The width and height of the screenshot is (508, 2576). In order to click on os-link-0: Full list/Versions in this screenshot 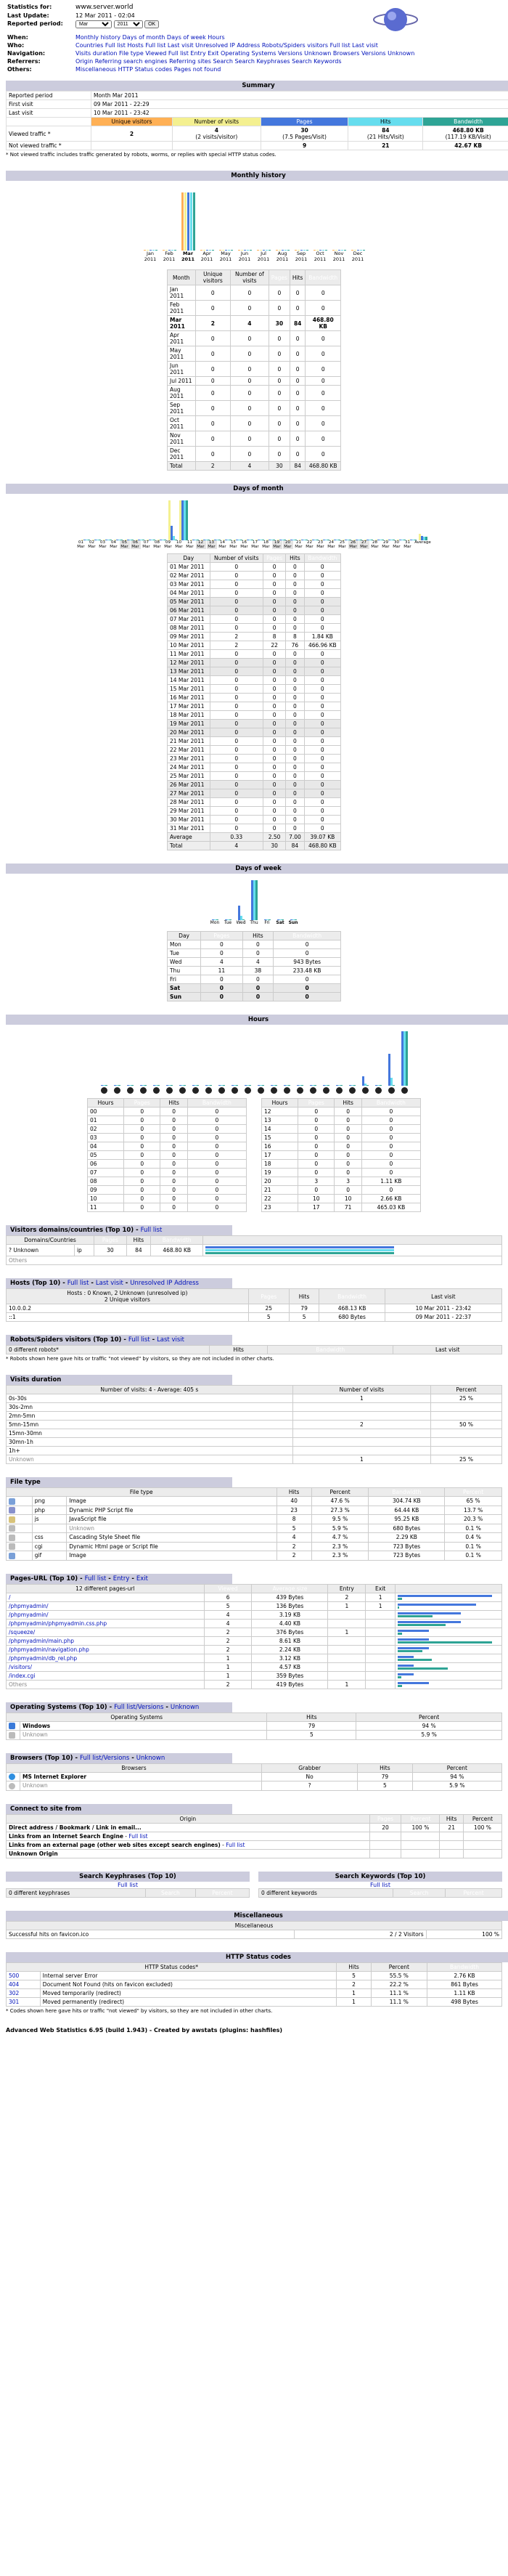, I will do `click(139, 1707)`.